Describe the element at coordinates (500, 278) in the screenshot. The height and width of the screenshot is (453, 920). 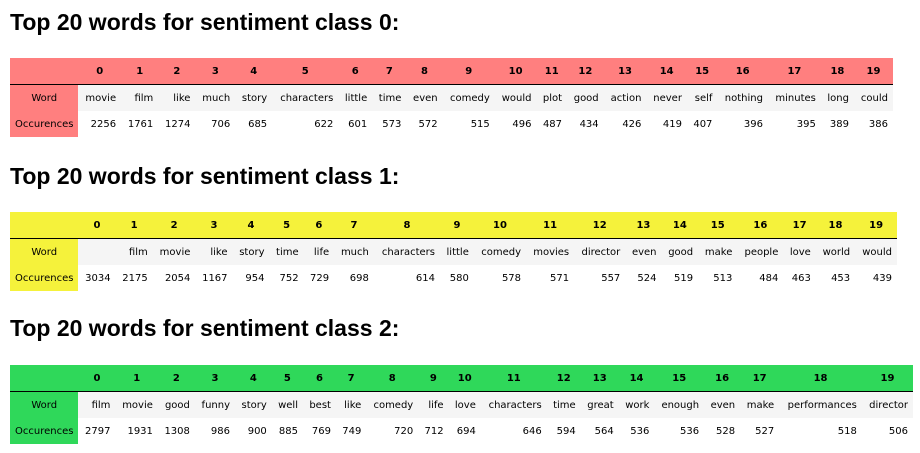
I see `count-cell: 578` at that location.